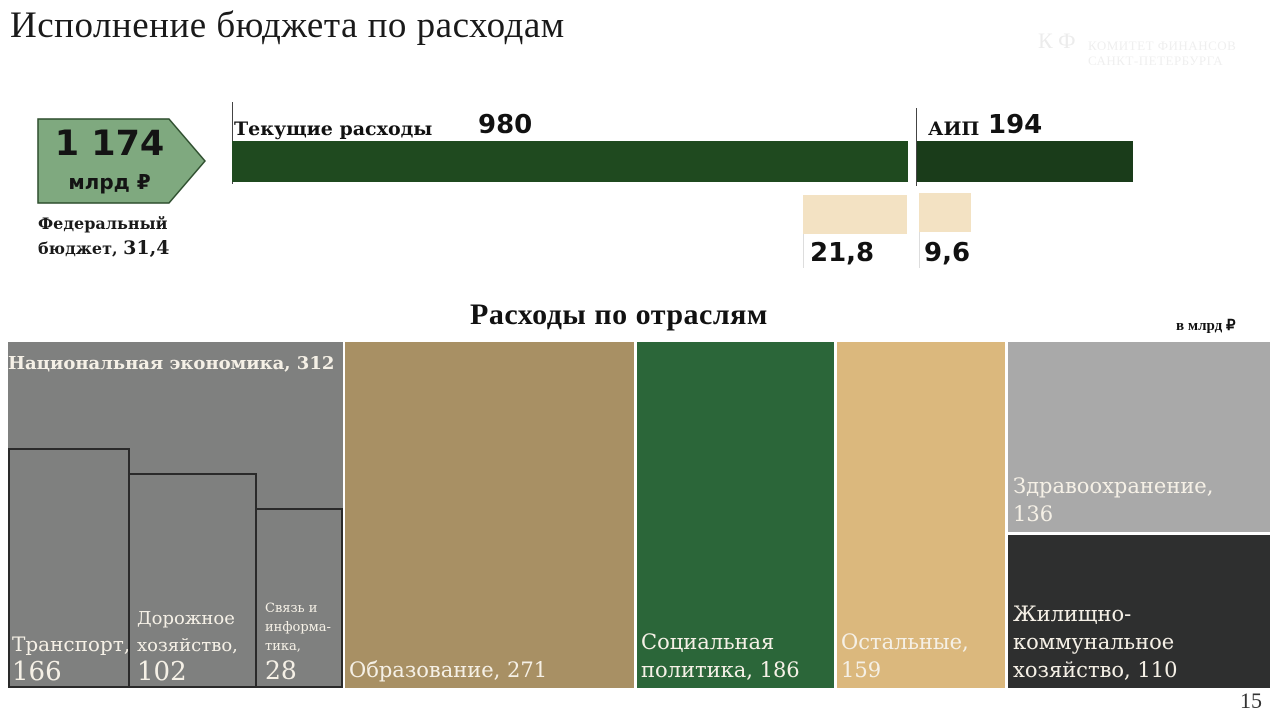 The height and width of the screenshot is (719, 1280). What do you see at coordinates (1162, 53) in the screenshot?
I see `logo-text: КОМИТЕТ ФИНАНСОВ САНКТ-ПЕТЕРБУРГА` at bounding box center [1162, 53].